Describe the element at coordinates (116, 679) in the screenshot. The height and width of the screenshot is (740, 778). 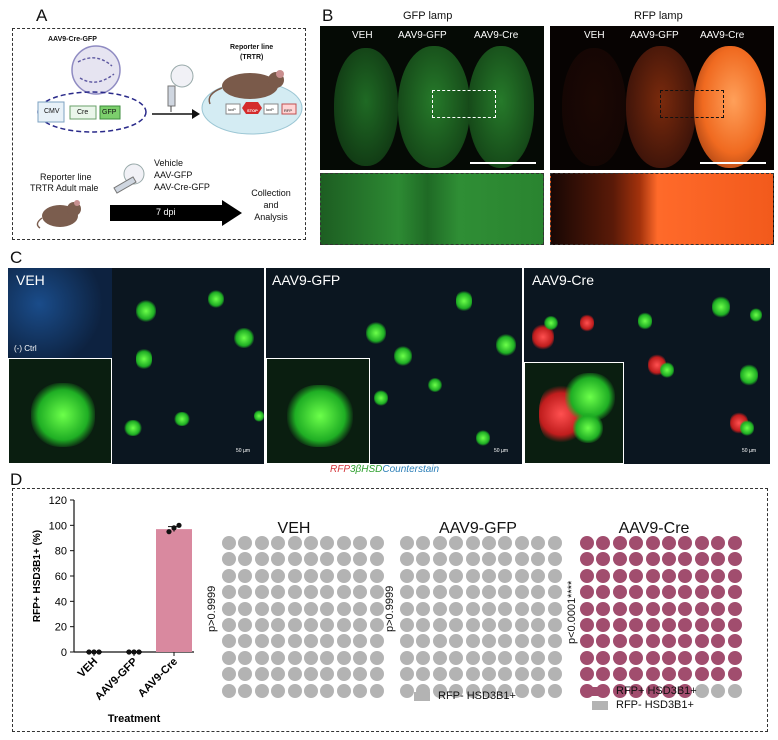
I see `x-tick-label: AAV9-GFP` at that location.